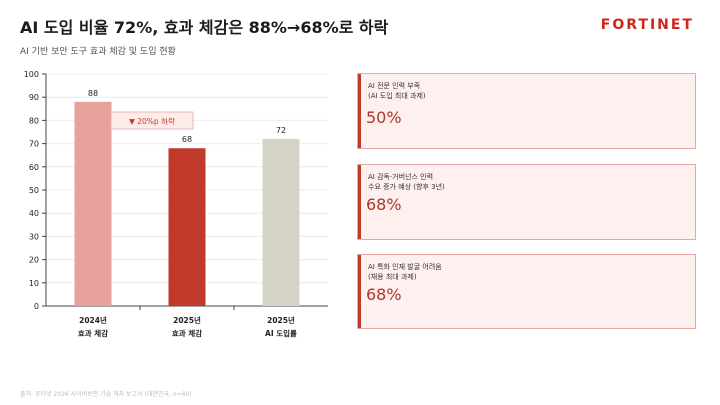  Describe the element at coordinates (36, 306) in the screenshot. I see `y-tick-label: 0` at that location.